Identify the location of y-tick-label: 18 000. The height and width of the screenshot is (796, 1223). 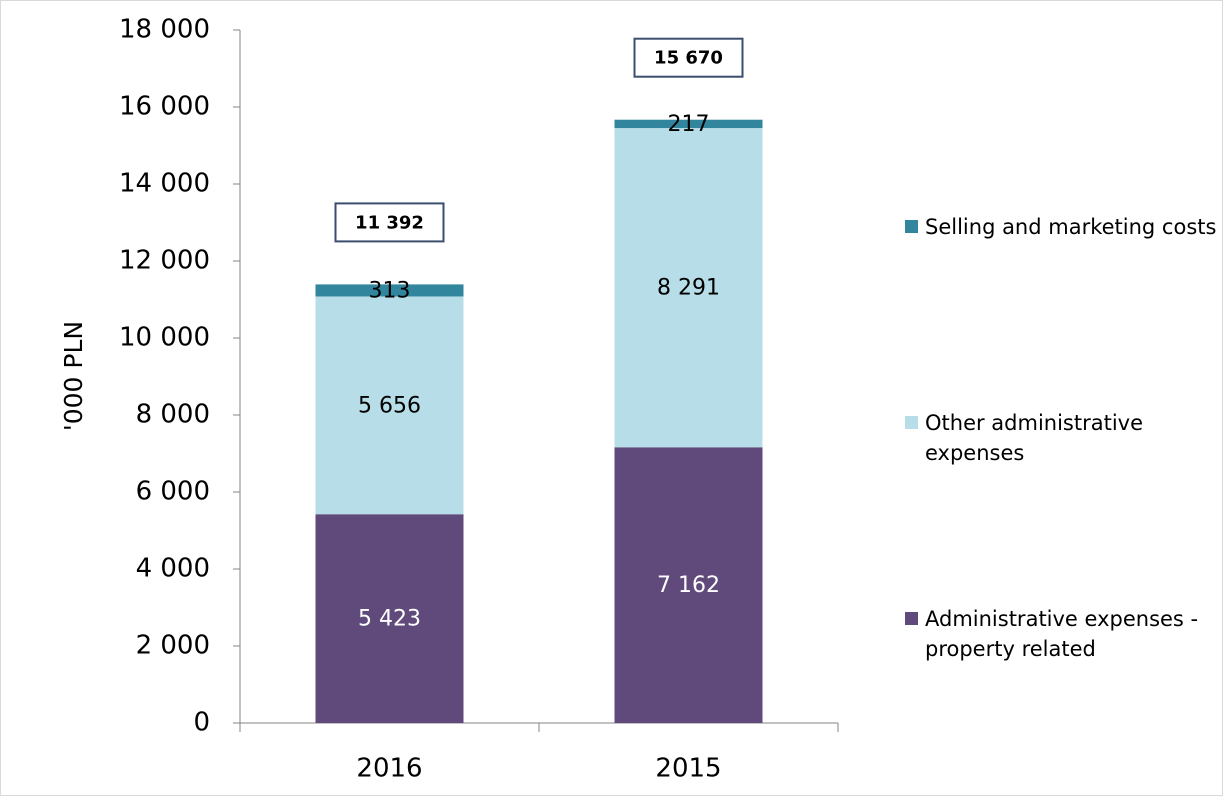
(164, 30).